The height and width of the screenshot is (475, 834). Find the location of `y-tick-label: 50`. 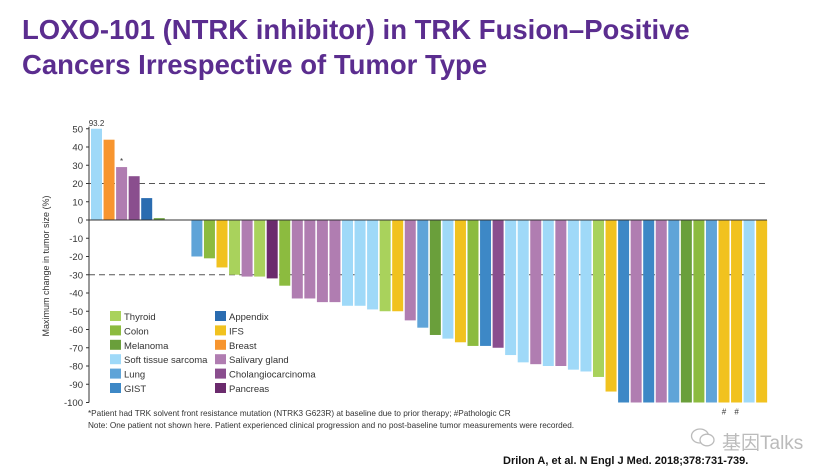

y-tick-label: 50 is located at coordinates (77, 129).